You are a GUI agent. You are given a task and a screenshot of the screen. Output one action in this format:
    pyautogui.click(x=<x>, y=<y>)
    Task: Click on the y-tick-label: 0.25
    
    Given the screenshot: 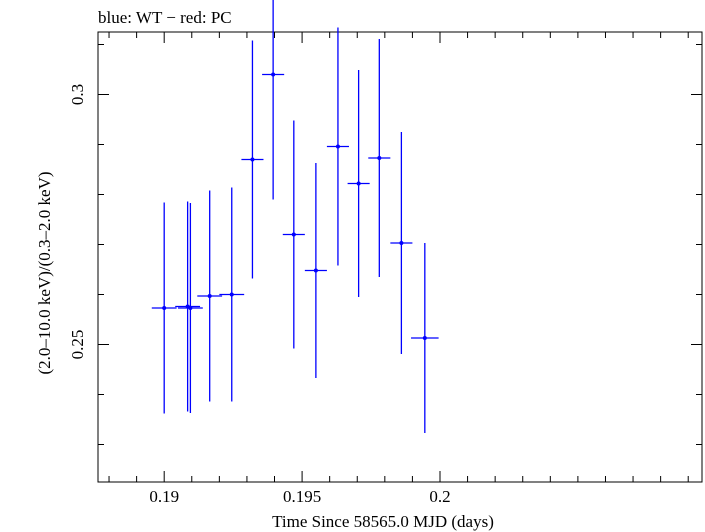 What is the action you would take?
    pyautogui.click(x=77, y=345)
    